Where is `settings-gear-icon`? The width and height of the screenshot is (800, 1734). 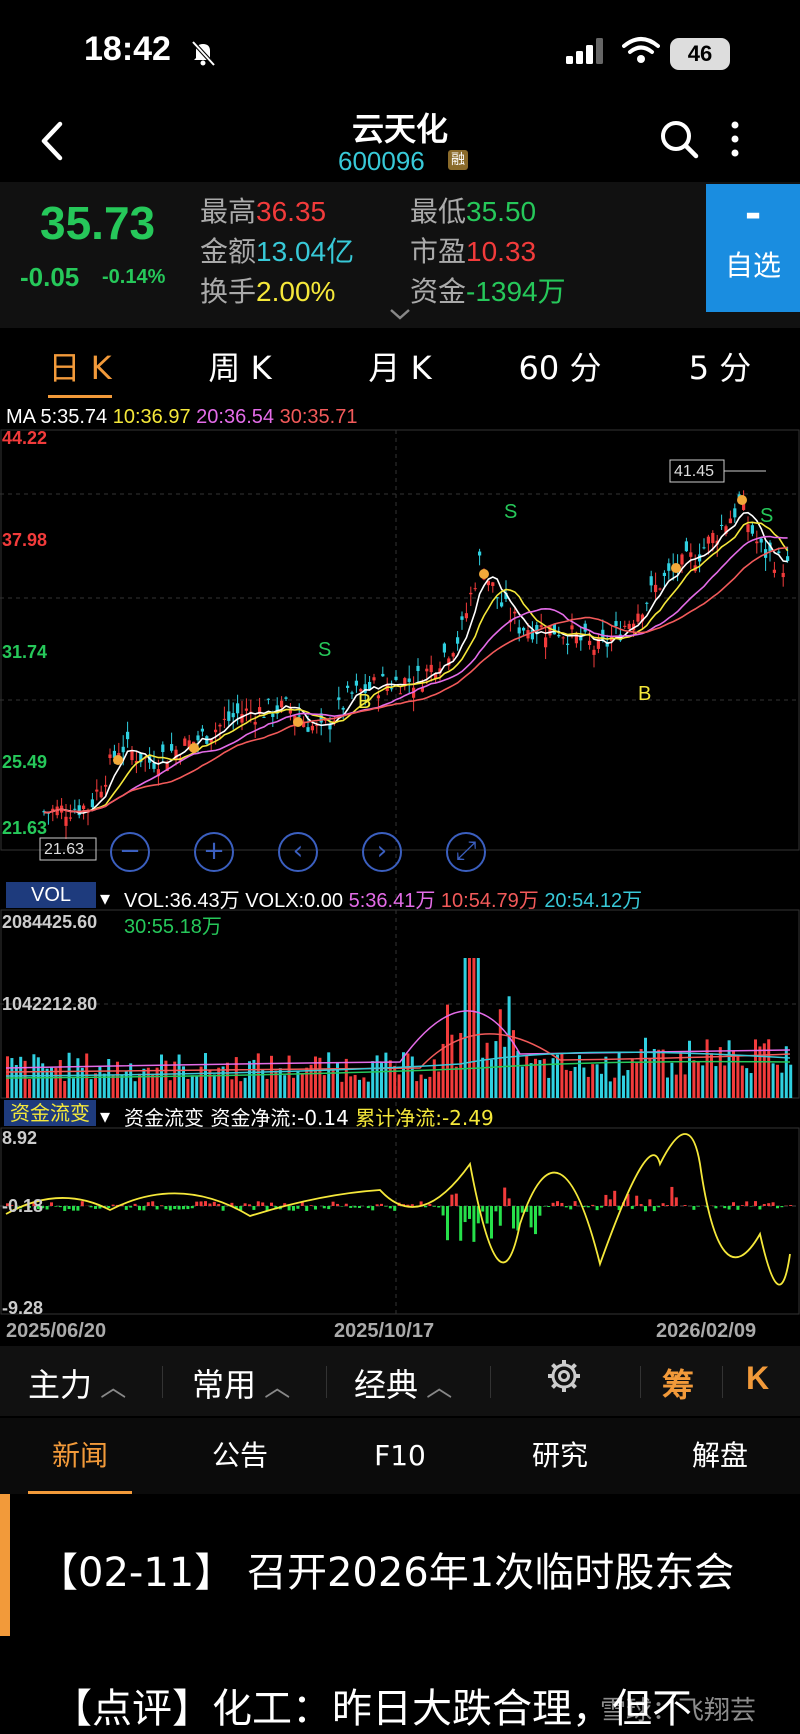 settings-gear-icon is located at coordinates (564, 1380).